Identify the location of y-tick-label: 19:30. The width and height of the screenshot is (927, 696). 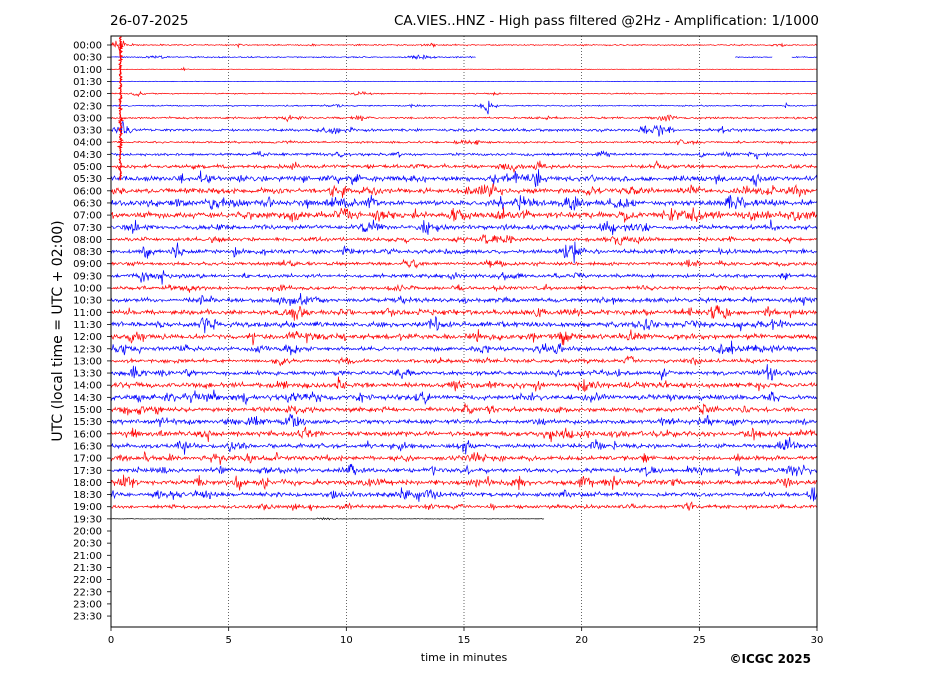
(87, 519).